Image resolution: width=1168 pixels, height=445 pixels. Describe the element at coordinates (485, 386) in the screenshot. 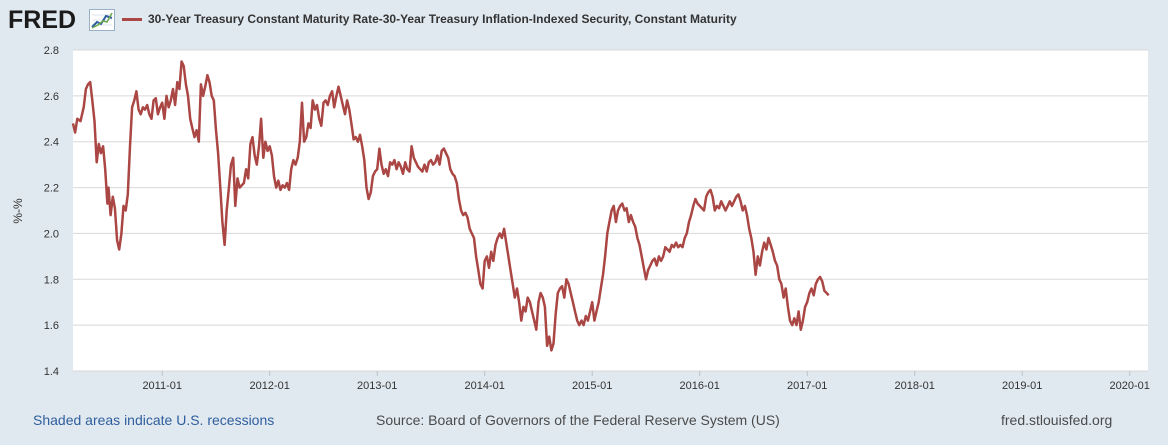

I see `x-tick-label: 2014-01` at that location.